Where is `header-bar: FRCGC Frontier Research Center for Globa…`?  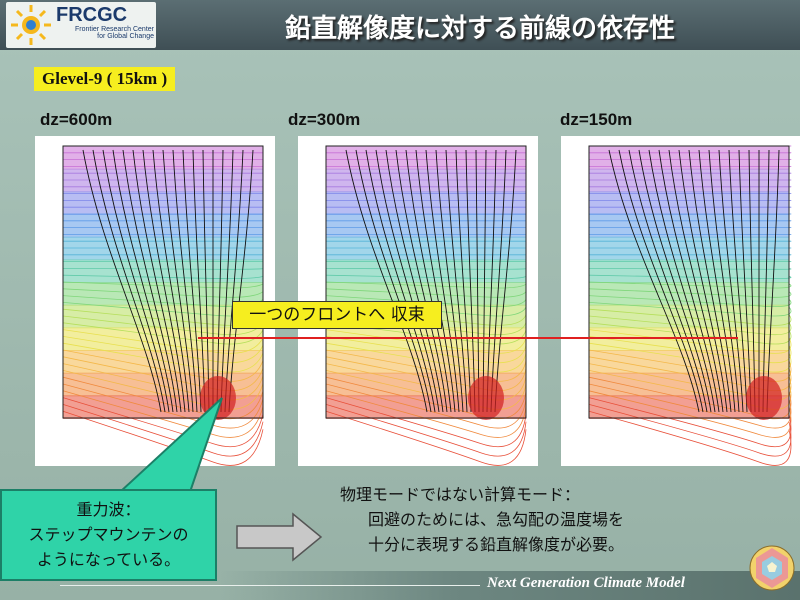
header-bar: FRCGC Frontier Research Center for Globa… is located at coordinates (400, 25).